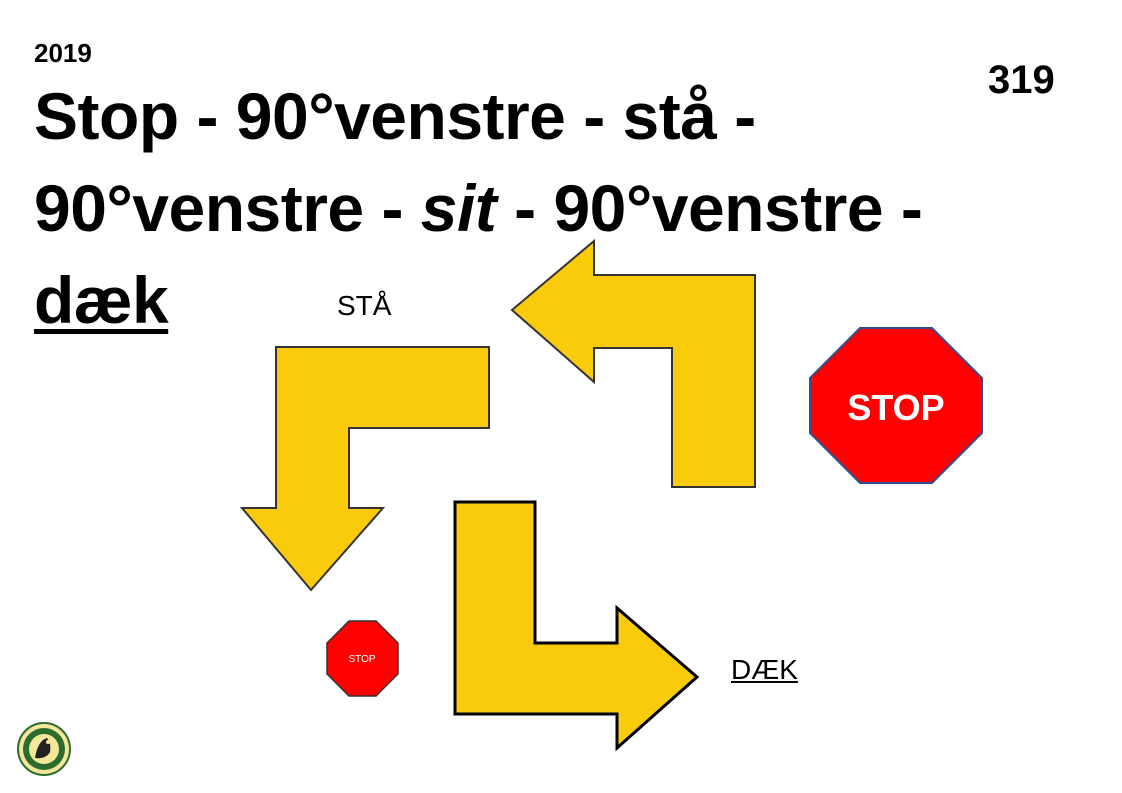 The width and height of the screenshot is (1122, 793). What do you see at coordinates (101, 300) in the screenshot?
I see `title-line-3: dæk` at bounding box center [101, 300].